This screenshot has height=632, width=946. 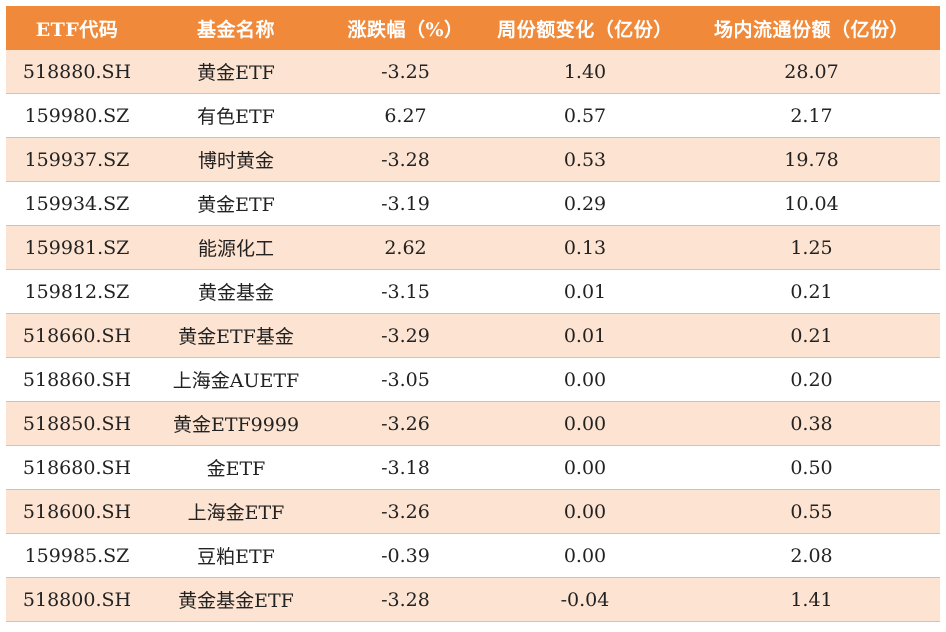 I want to click on cell-fund-name: 豆粕ETF, so click(x=236, y=555).